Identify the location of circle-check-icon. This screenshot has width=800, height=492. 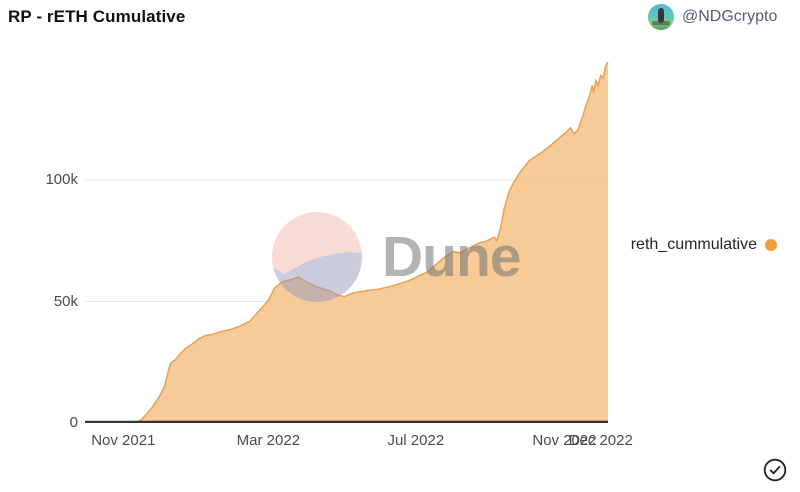
(775, 470).